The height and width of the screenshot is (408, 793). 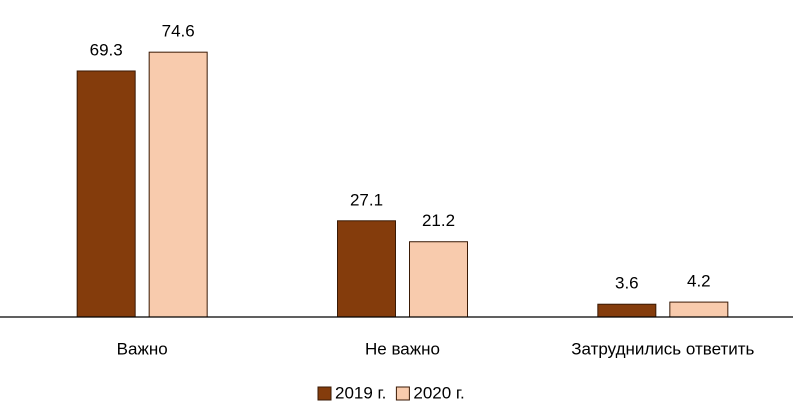 I want to click on data-label: 74.6, so click(x=178, y=31).